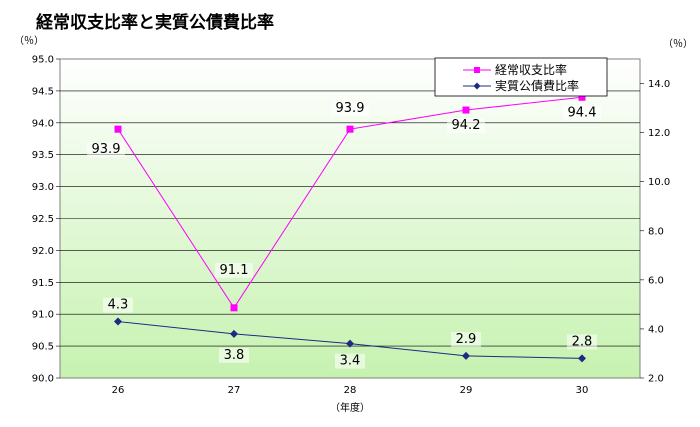  Describe the element at coordinates (43, 60) in the screenshot. I see `left-tick-label: 95.0` at that location.